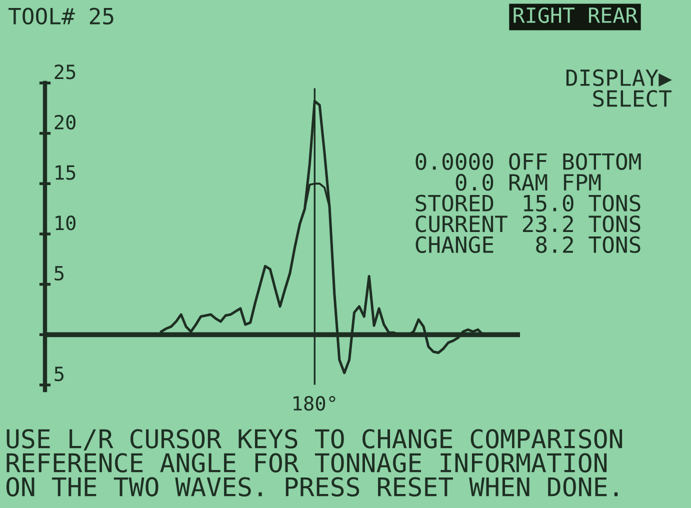 The width and height of the screenshot is (691, 508). What do you see at coordinates (66, 172) in the screenshot?
I see `y-tick-label: 15` at bounding box center [66, 172].